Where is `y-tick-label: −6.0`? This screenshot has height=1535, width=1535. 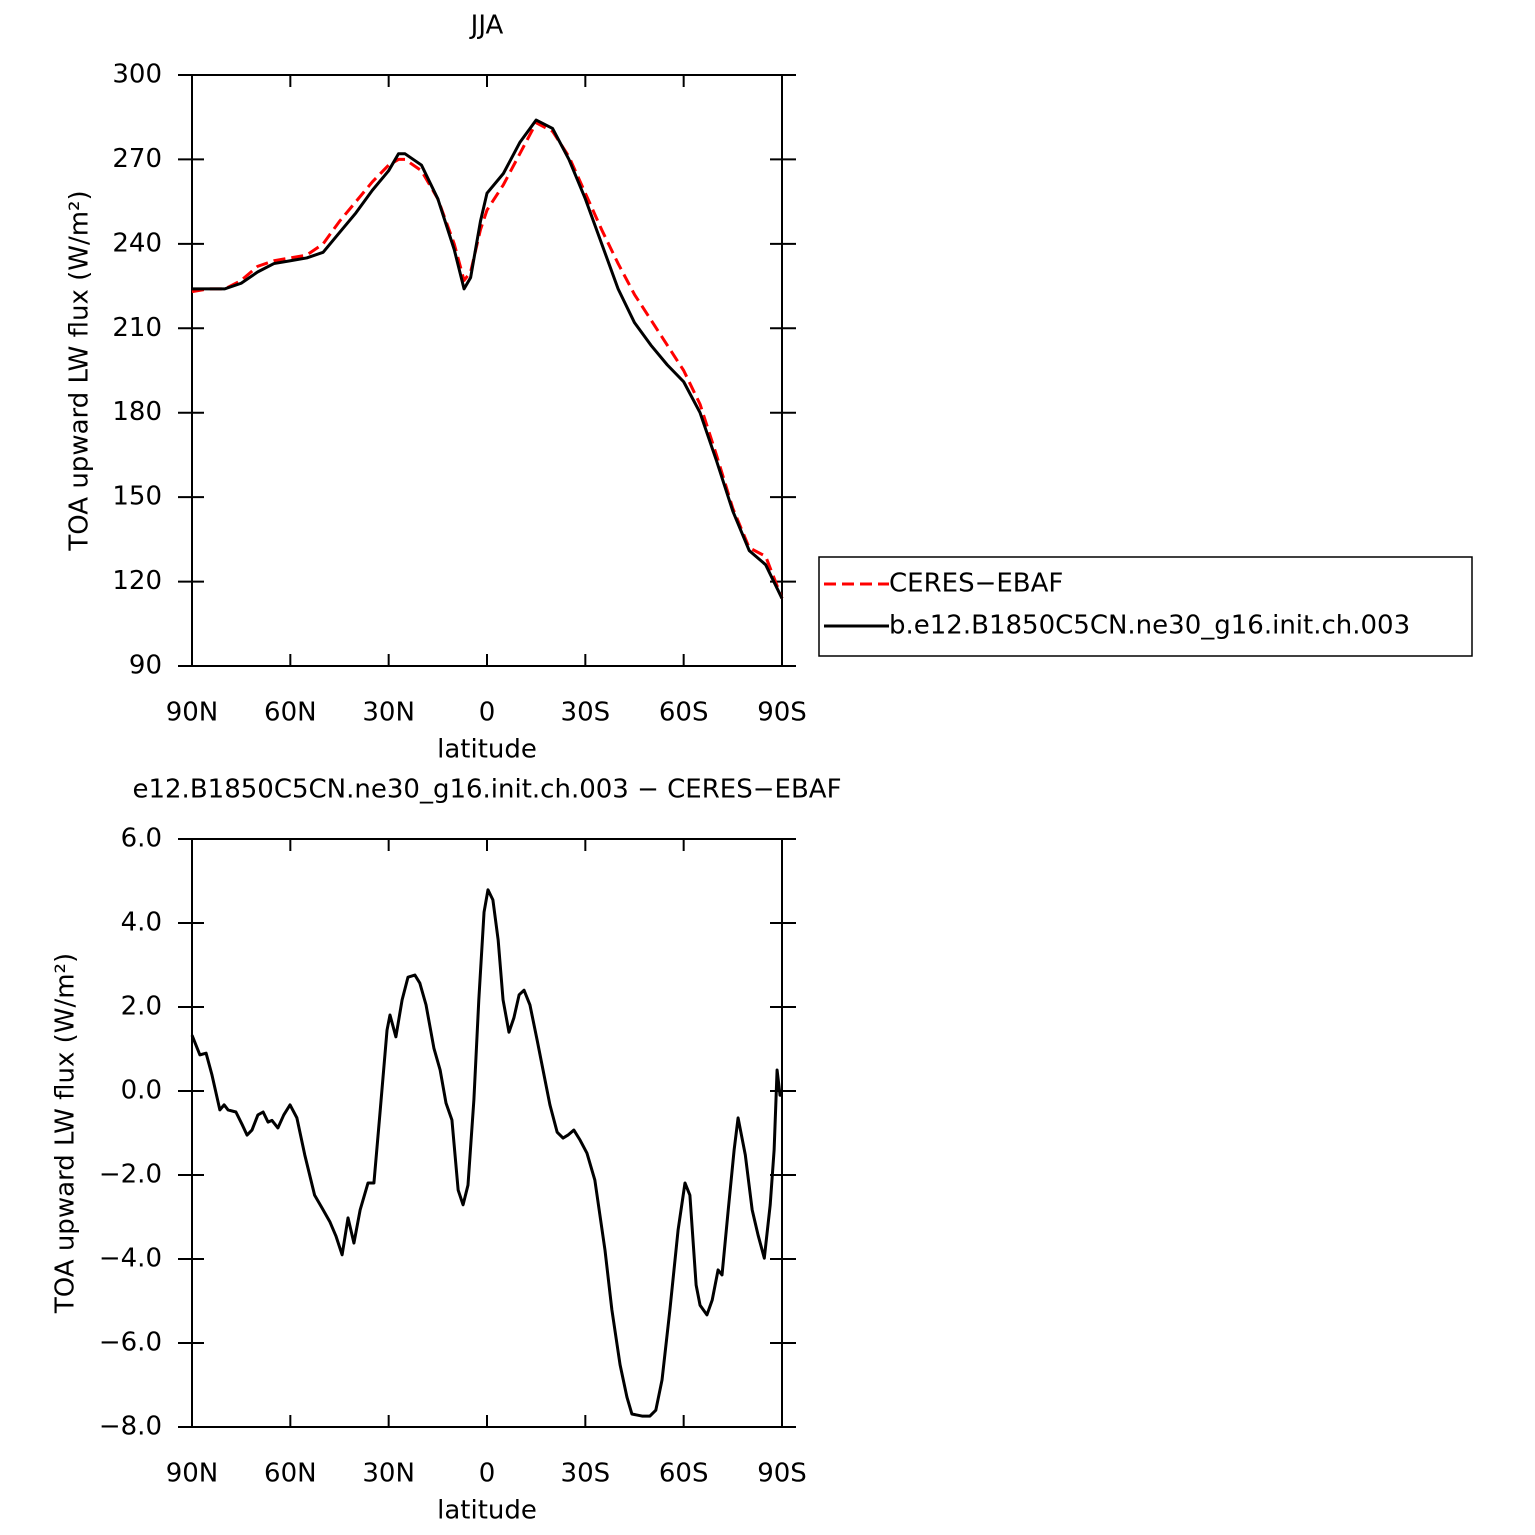
y-tick-label: −6.0 is located at coordinates (130, 1343).